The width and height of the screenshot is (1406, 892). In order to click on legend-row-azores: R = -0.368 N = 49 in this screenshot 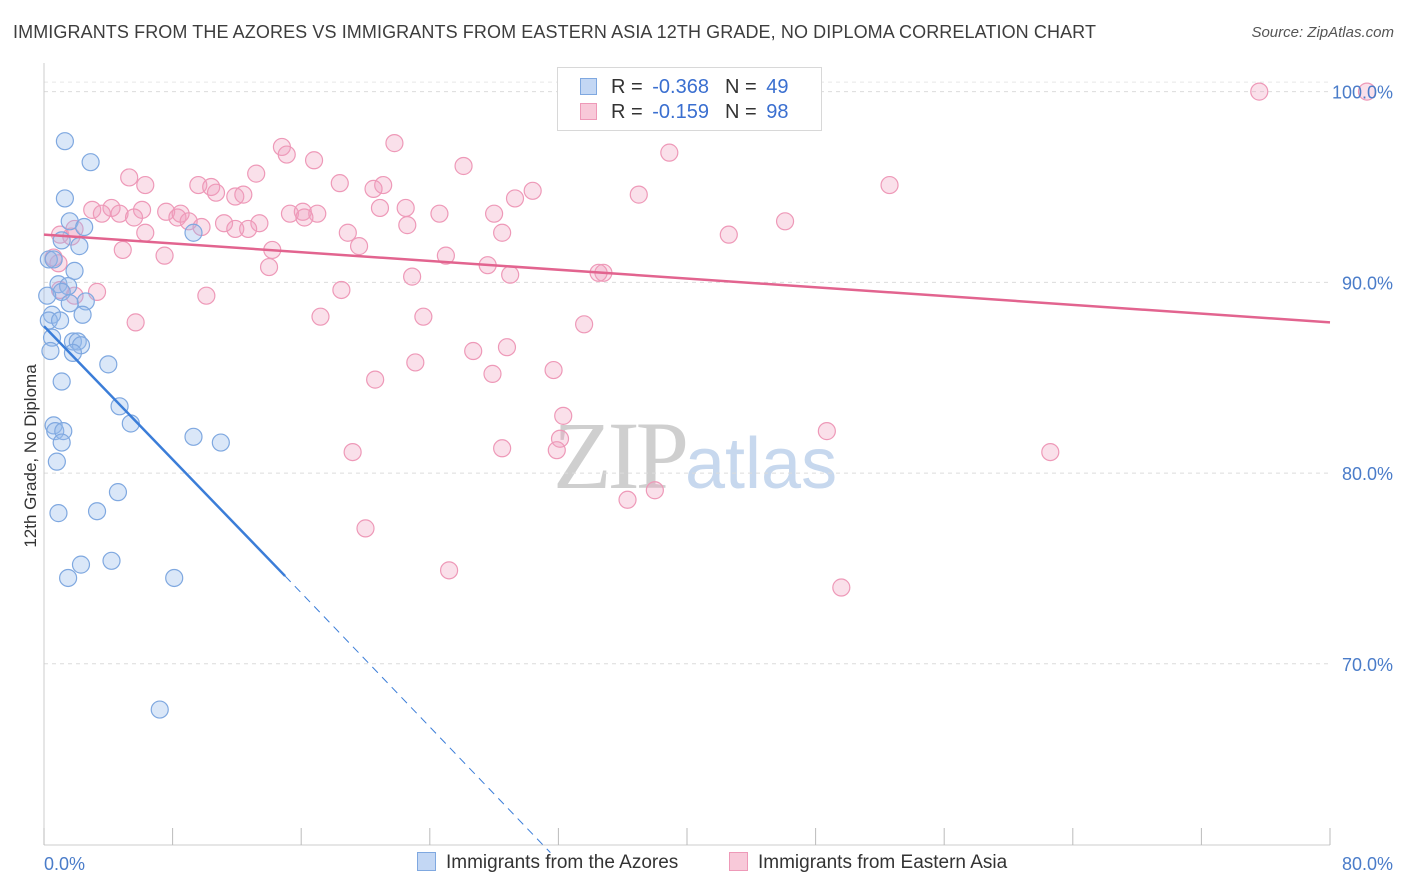, I will do `click(684, 89)`.